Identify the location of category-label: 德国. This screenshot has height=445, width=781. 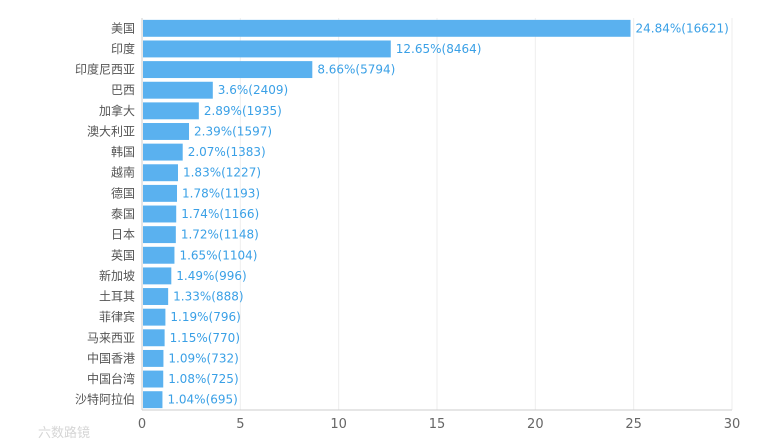
(123, 192).